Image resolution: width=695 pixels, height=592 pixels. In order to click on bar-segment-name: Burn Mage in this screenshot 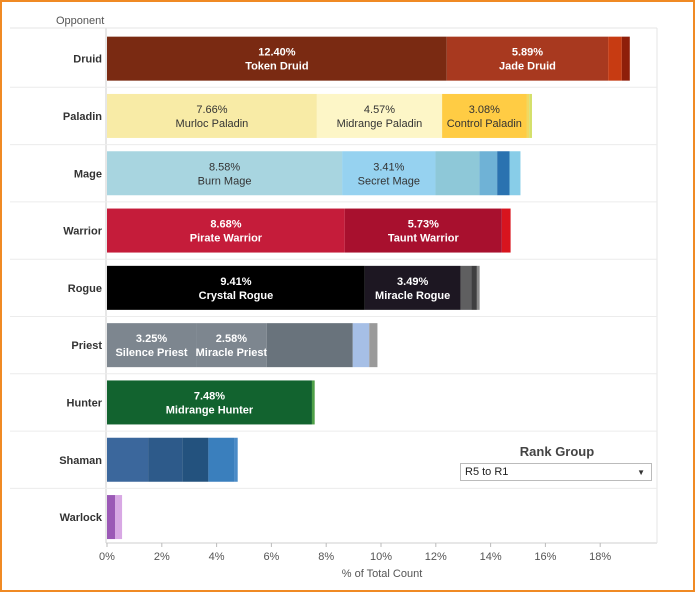, I will do `click(225, 181)`.